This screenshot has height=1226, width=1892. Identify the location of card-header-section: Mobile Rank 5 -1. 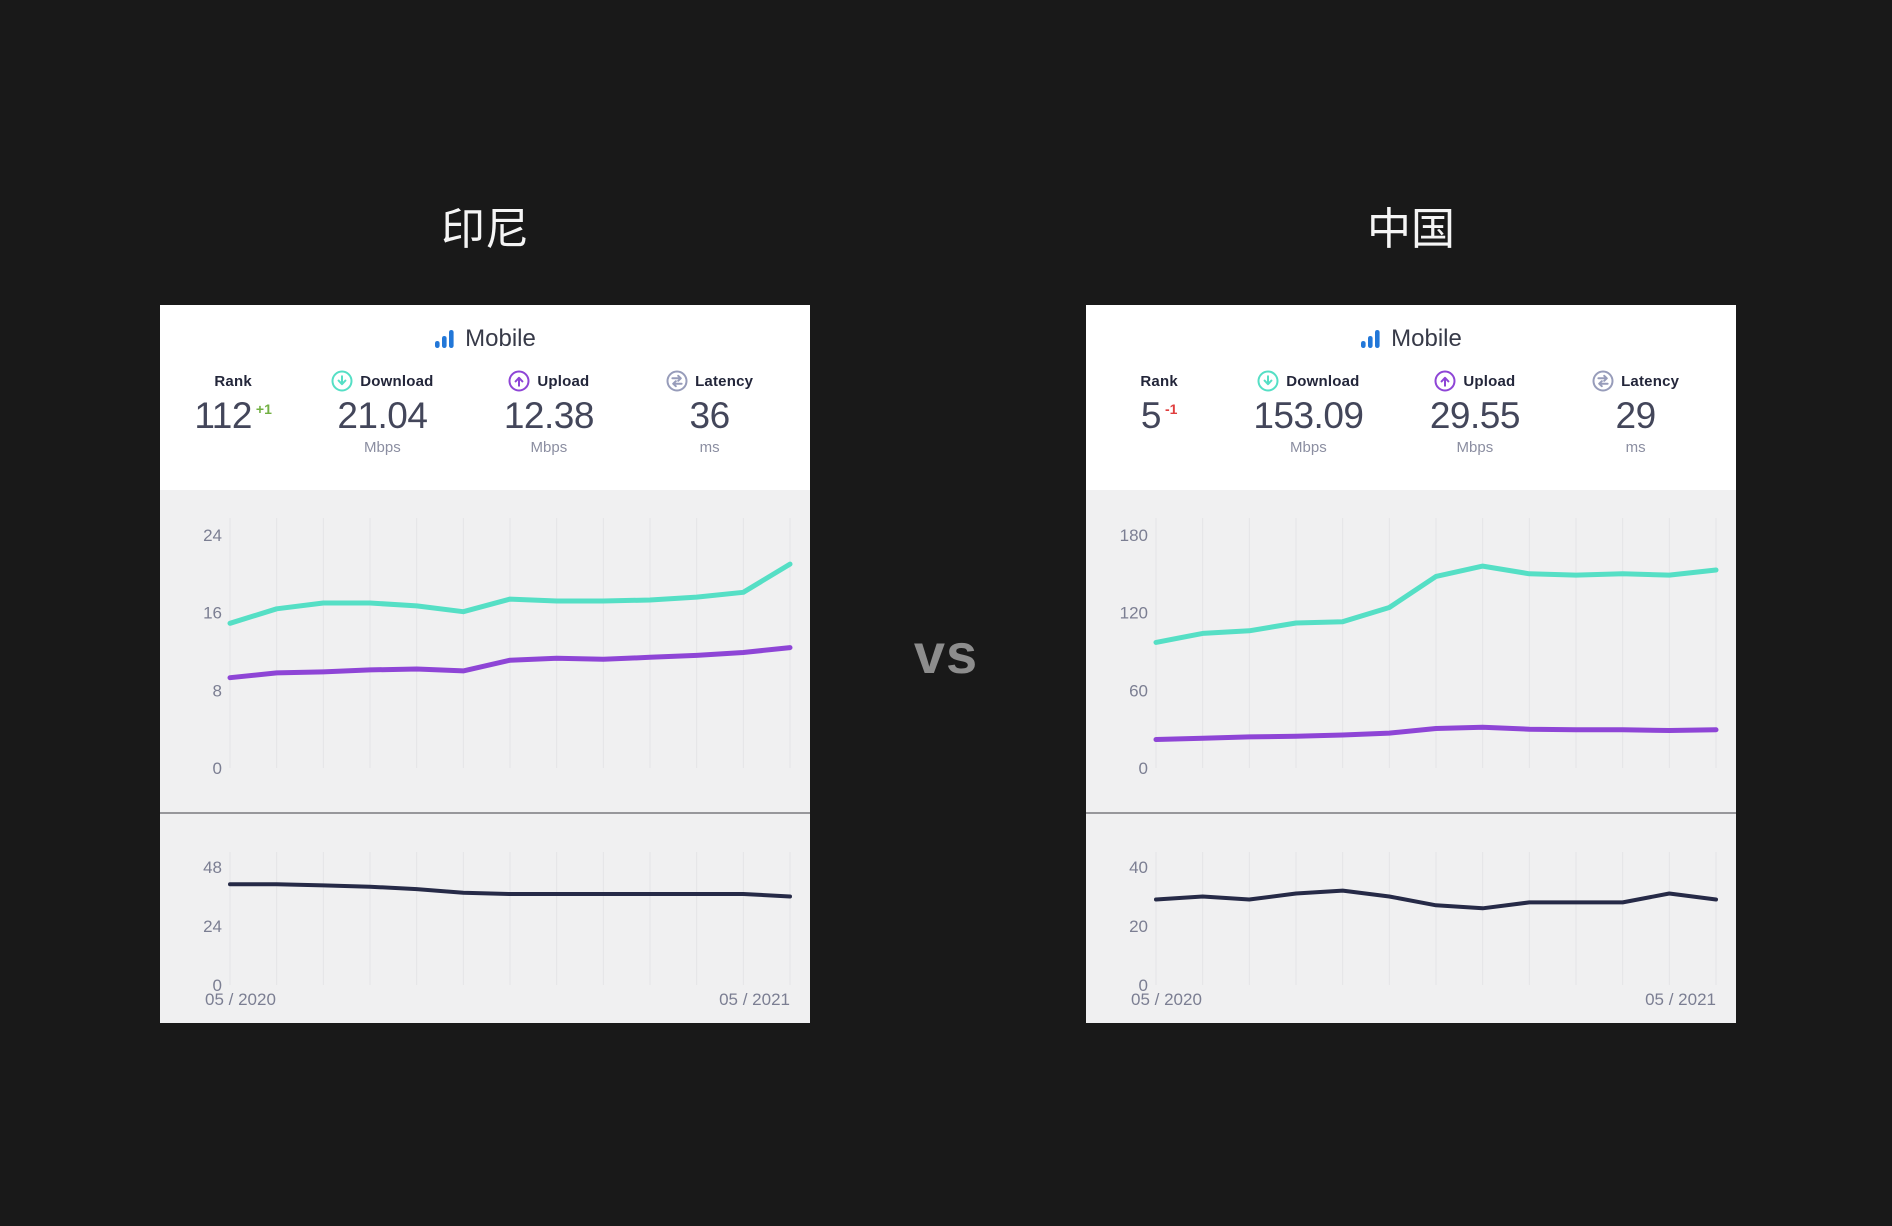
(1411, 397).